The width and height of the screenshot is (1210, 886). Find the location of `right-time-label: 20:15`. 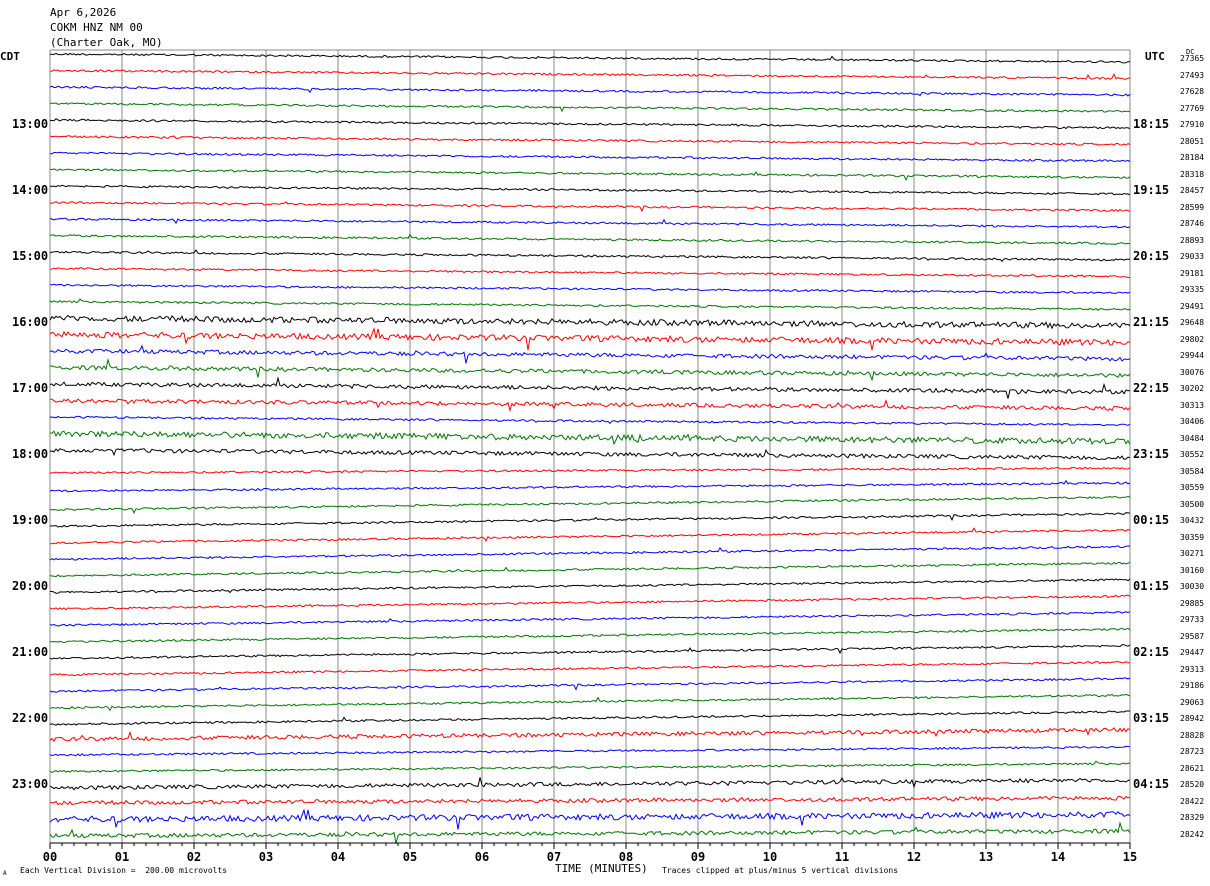

right-time-label: 20:15 is located at coordinates (1151, 256).